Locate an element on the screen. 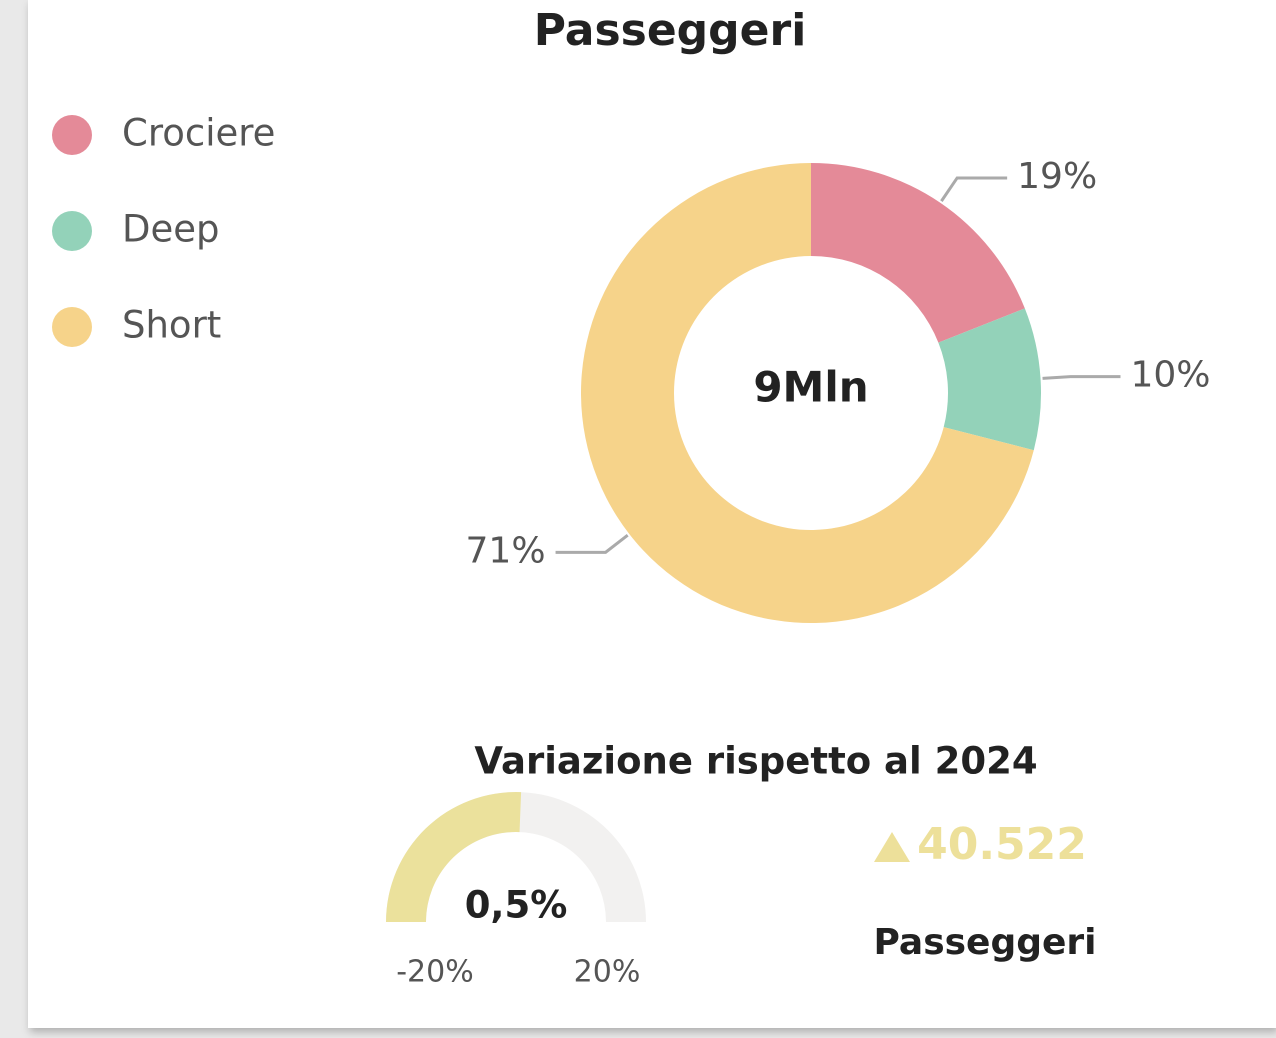  legend-label: Deep is located at coordinates (171, 229).